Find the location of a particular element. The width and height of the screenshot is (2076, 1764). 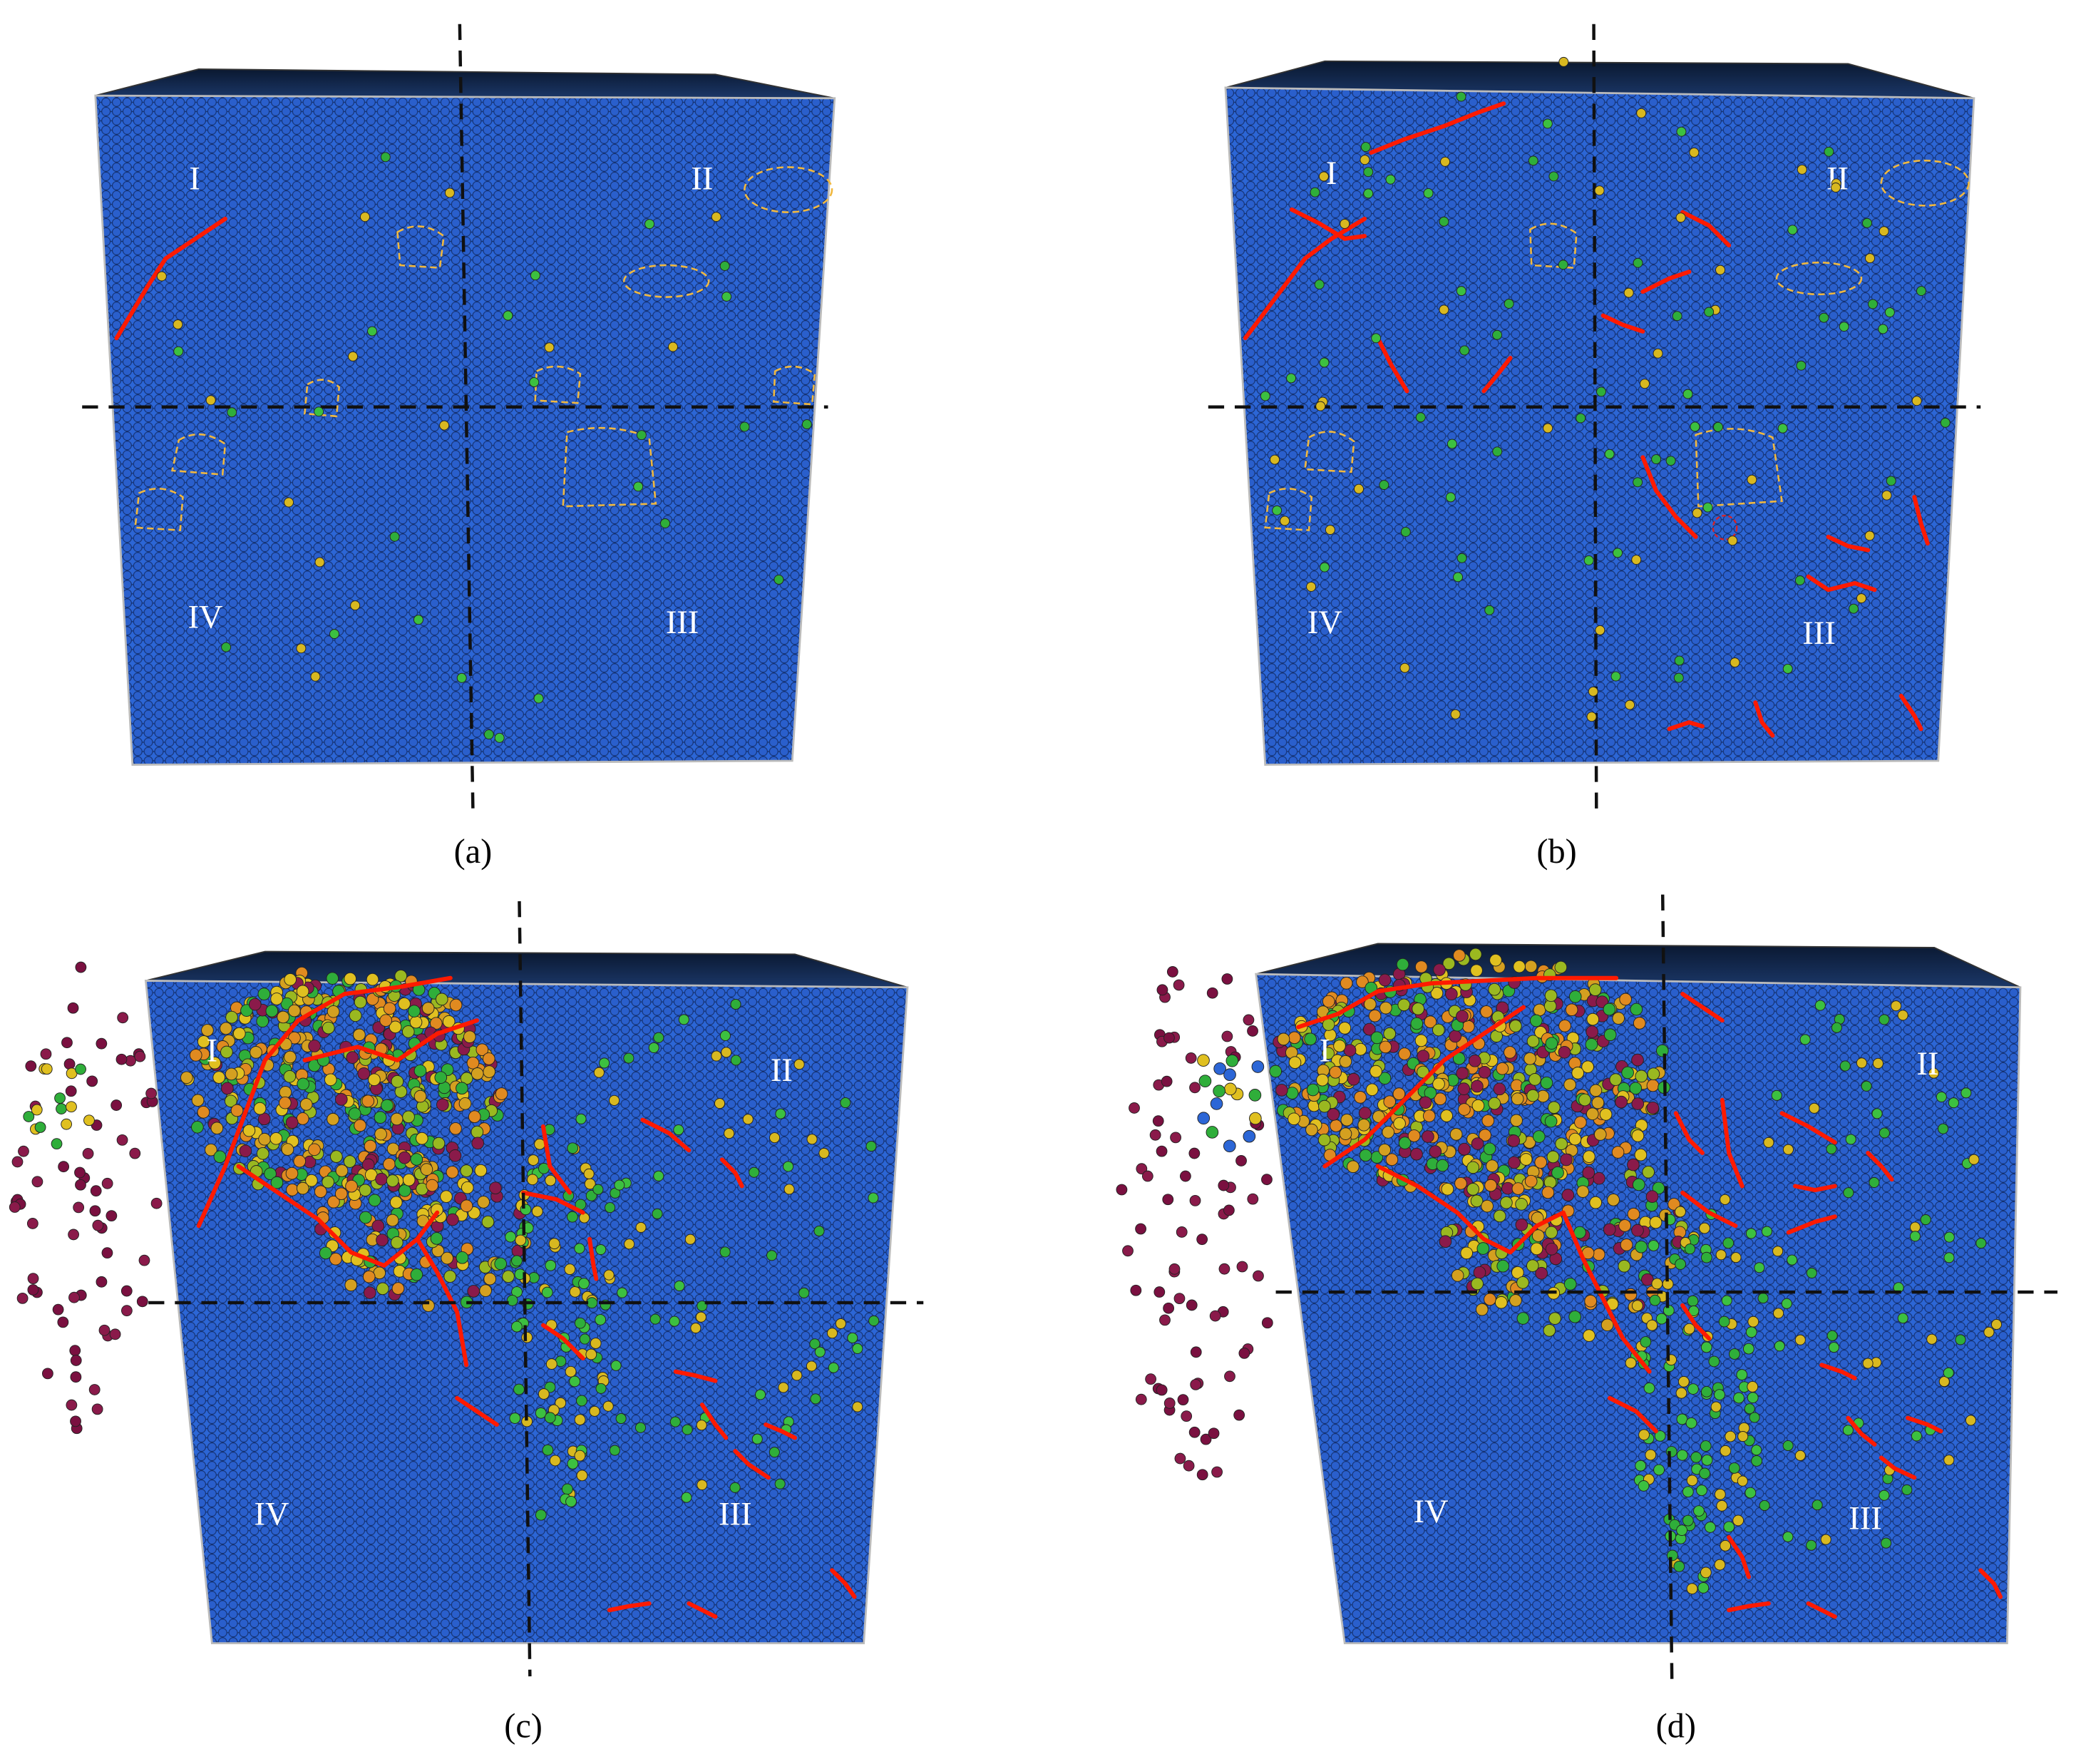

highlight is located at coordinates (558, 384).